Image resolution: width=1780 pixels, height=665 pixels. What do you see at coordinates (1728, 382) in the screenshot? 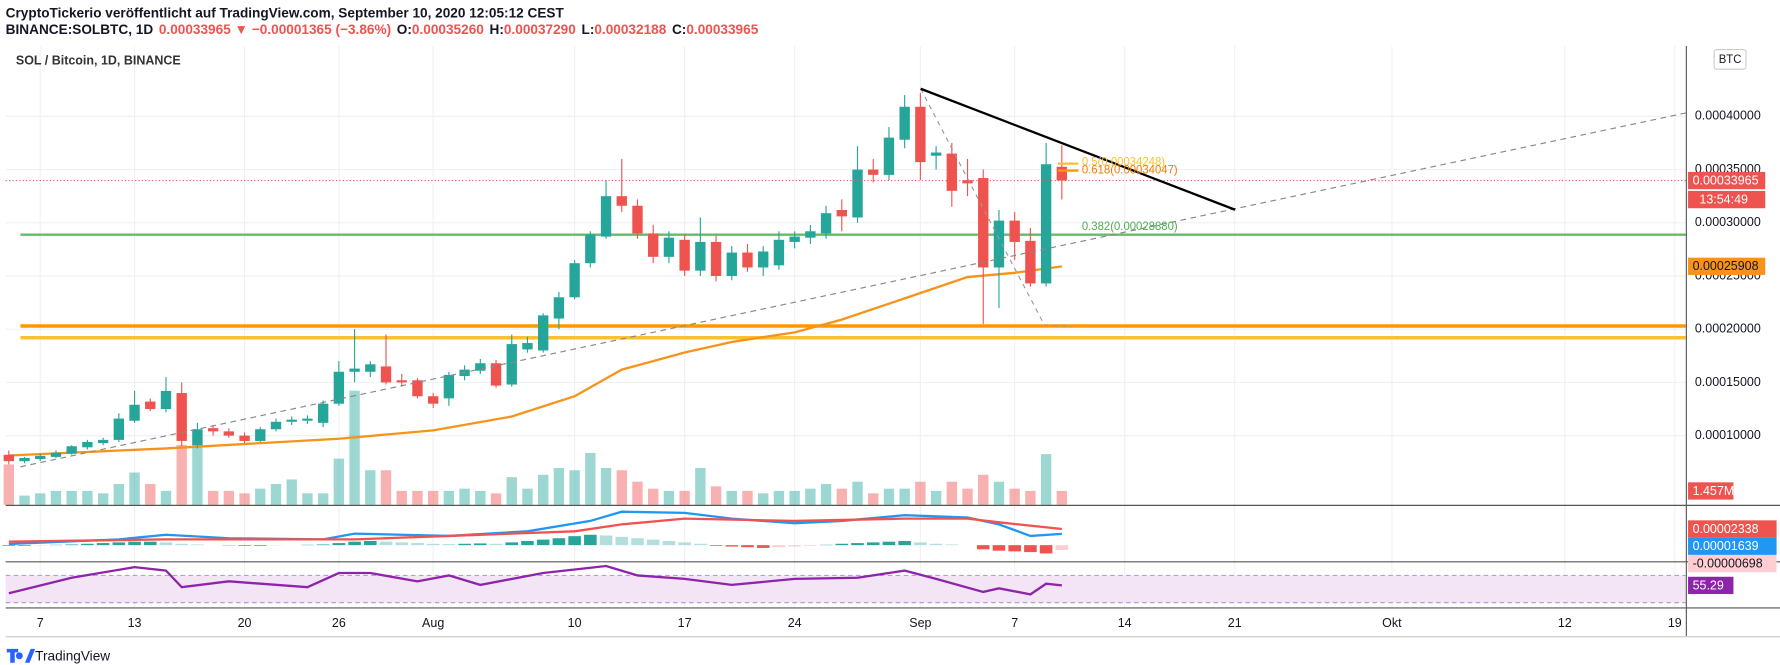
I see `y-tick-label: 0.00015000` at bounding box center [1728, 382].